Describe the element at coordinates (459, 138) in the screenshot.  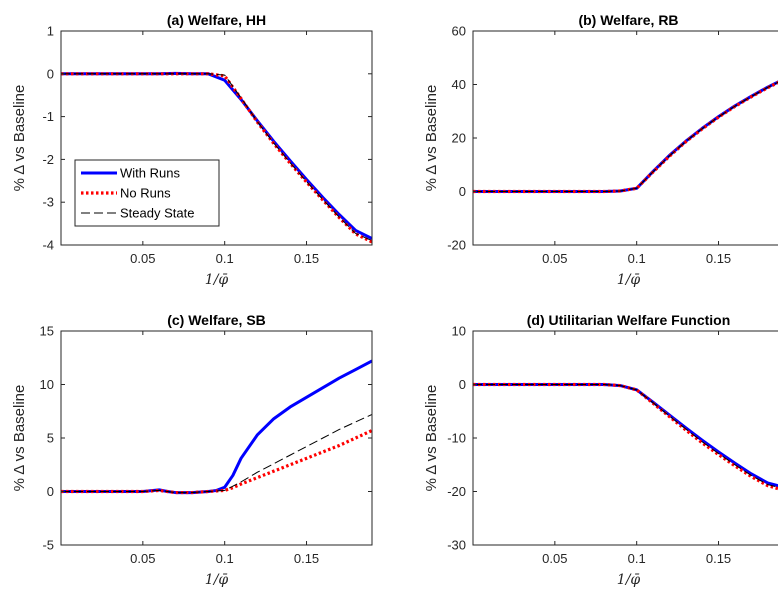
I see `y-tick-label: 20` at that location.